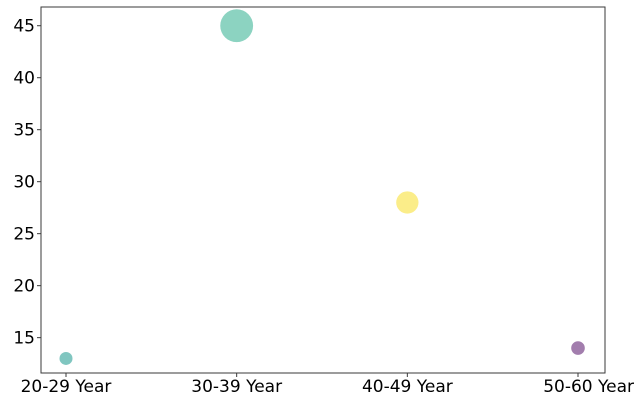 Image resolution: width=640 pixels, height=402 pixels. Describe the element at coordinates (327, 385) in the screenshot. I see `x-axis: 20-29 Year 30-39 Year 40-49 Year 50-60 Year` at that location.